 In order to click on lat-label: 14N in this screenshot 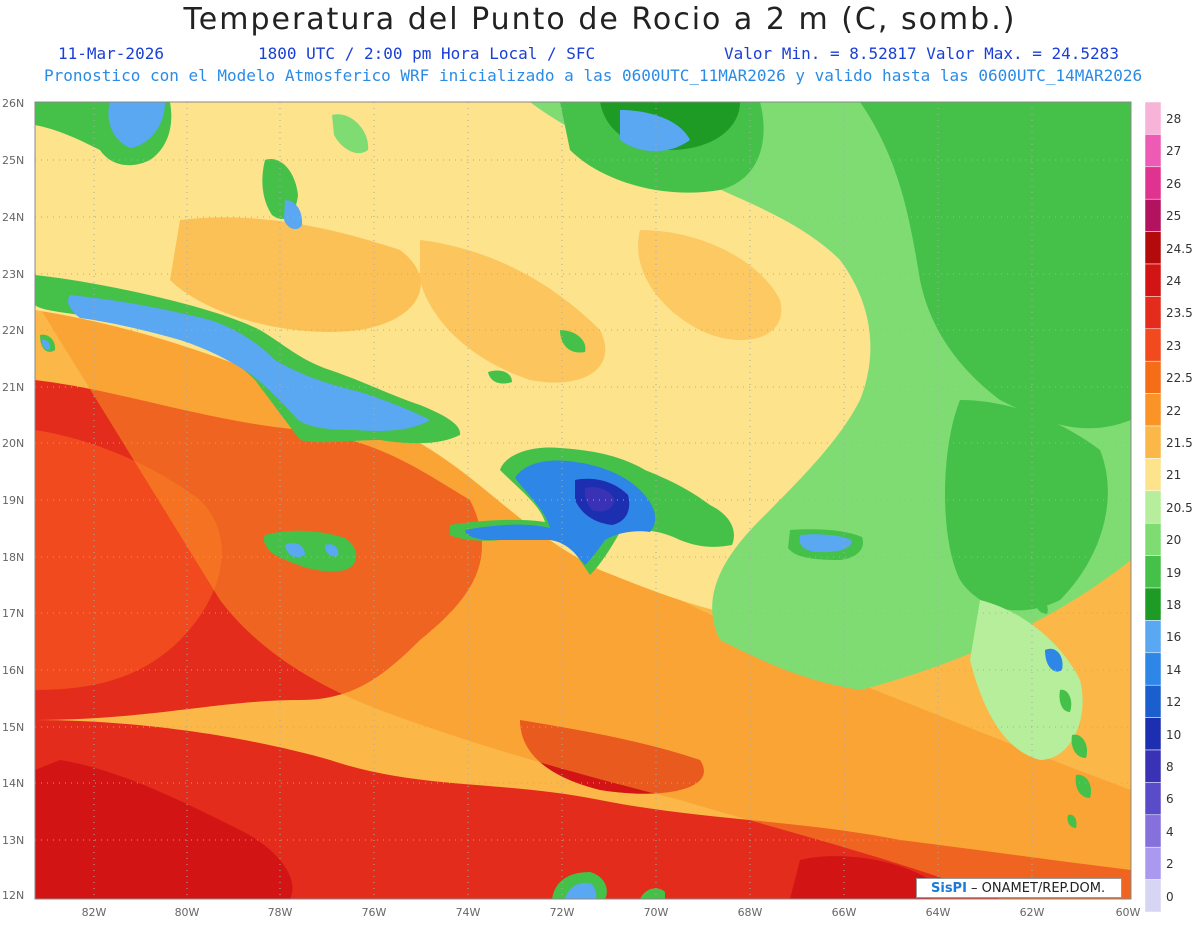, I will do `click(13, 783)`.